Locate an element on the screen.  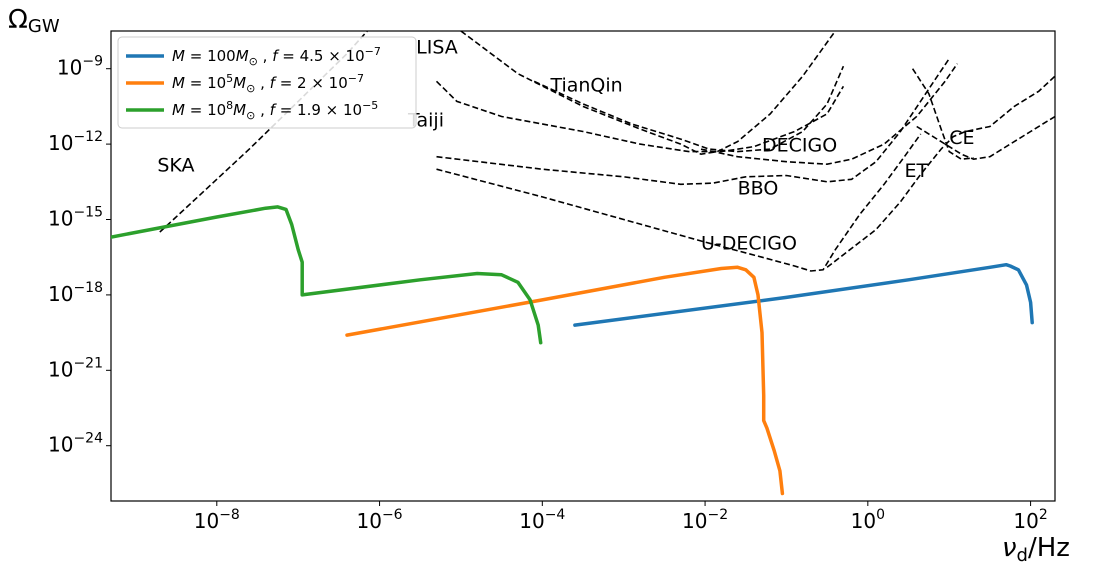
legend-box is located at coordinates (267, 82).